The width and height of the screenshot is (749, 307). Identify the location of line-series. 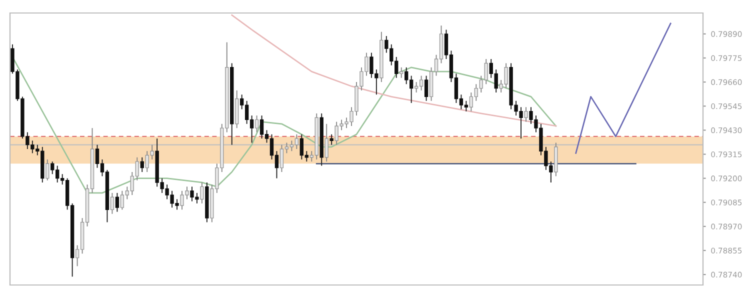
(623, 88).